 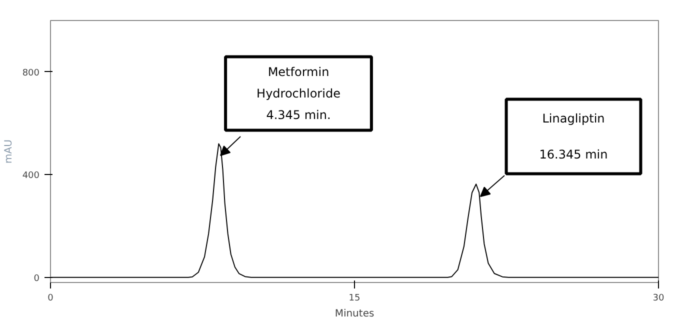 I want to click on y-axis-title: mAU, so click(x=8, y=152).